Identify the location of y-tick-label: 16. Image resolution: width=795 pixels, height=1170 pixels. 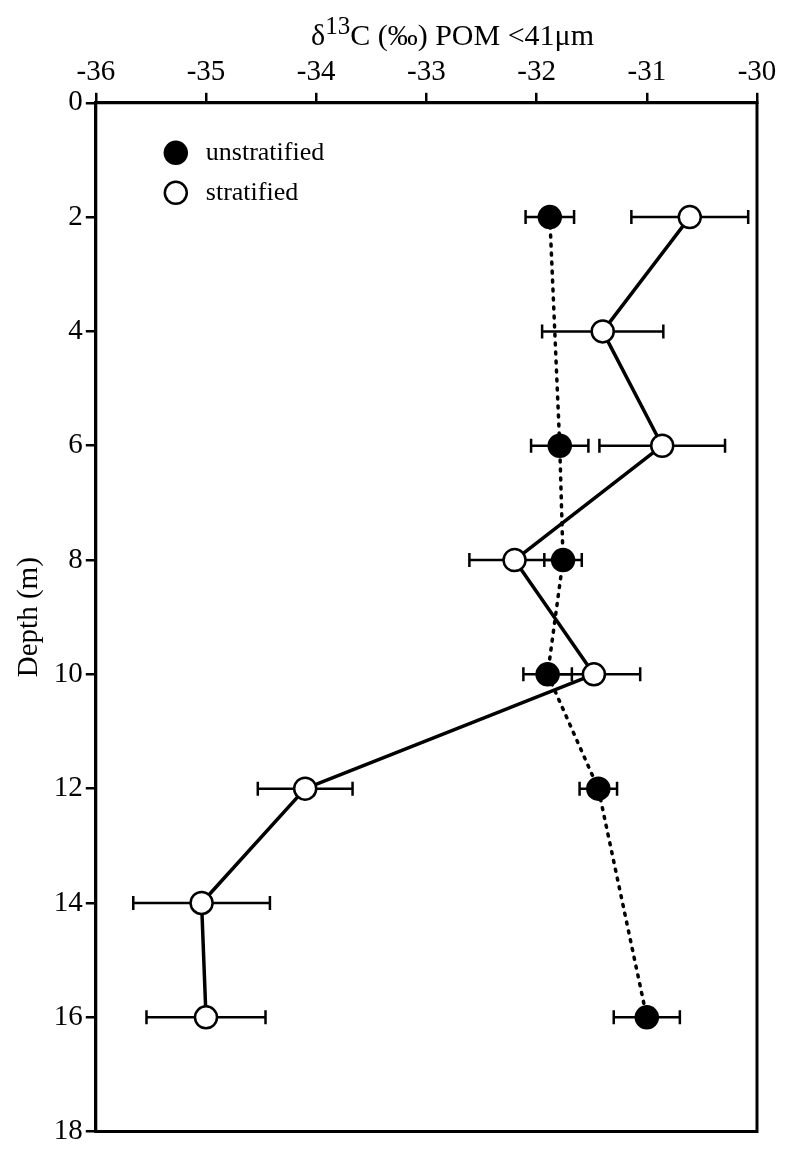
(68, 1014).